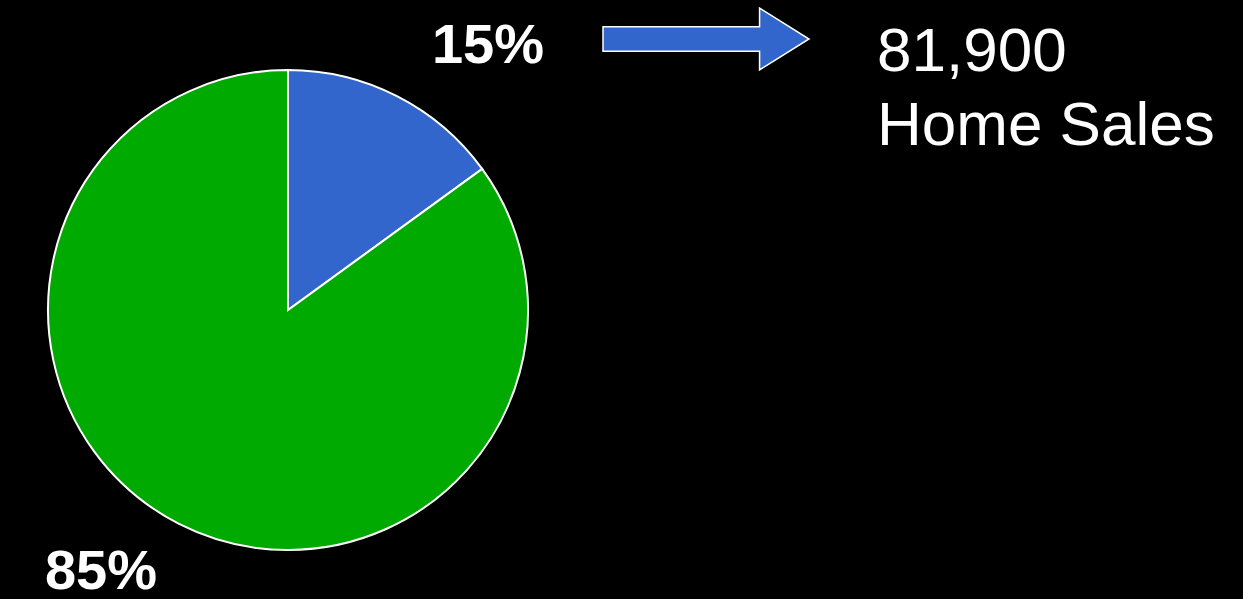 The height and width of the screenshot is (599, 1243). Describe the element at coordinates (488, 43) in the screenshot. I see `data-label: 15%` at that location.